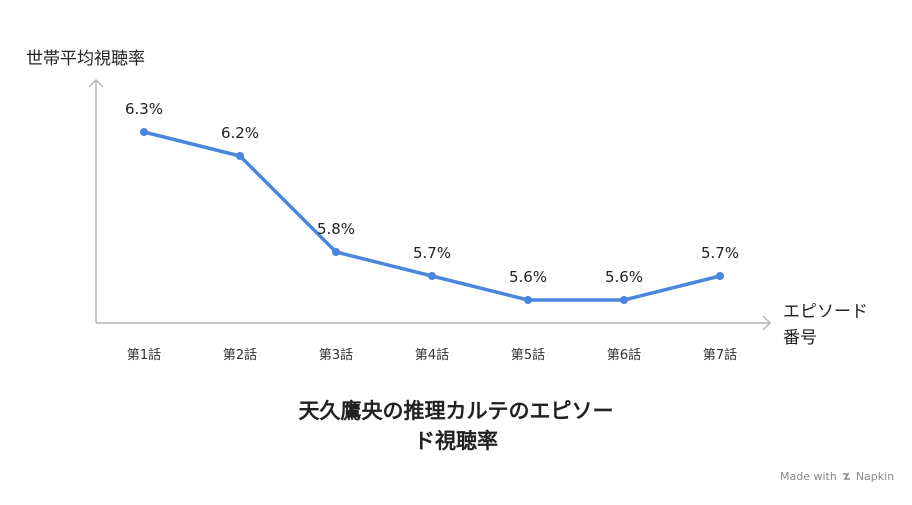  I want to click on x-axis-arrow, so click(767, 323).